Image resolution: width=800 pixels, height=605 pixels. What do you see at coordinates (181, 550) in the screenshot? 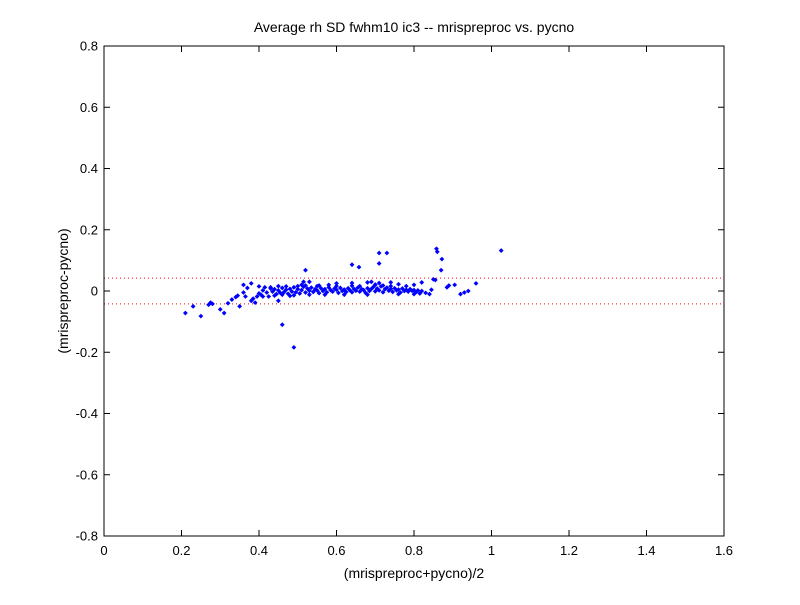
I see `x-tick-label: 0.2` at bounding box center [181, 550].